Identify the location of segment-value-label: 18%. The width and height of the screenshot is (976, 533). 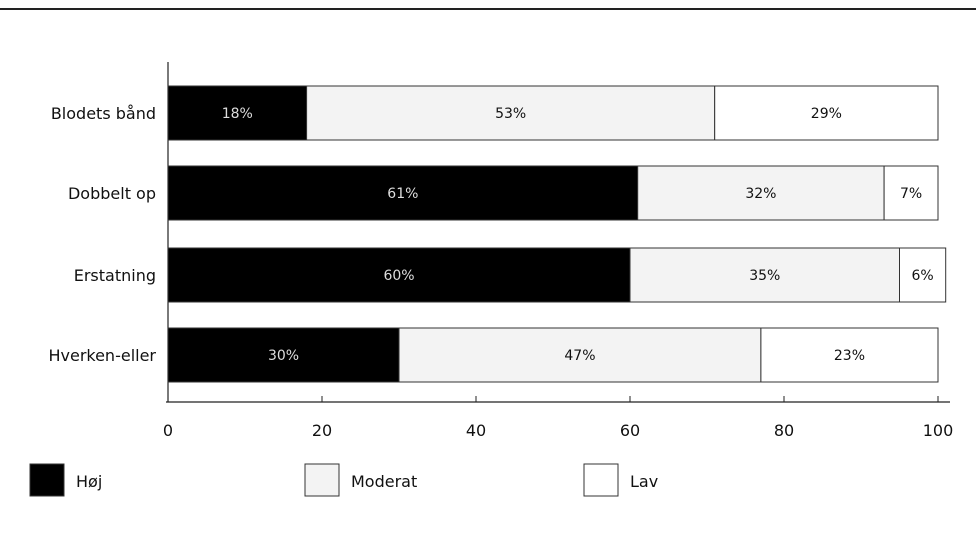
(237, 114).